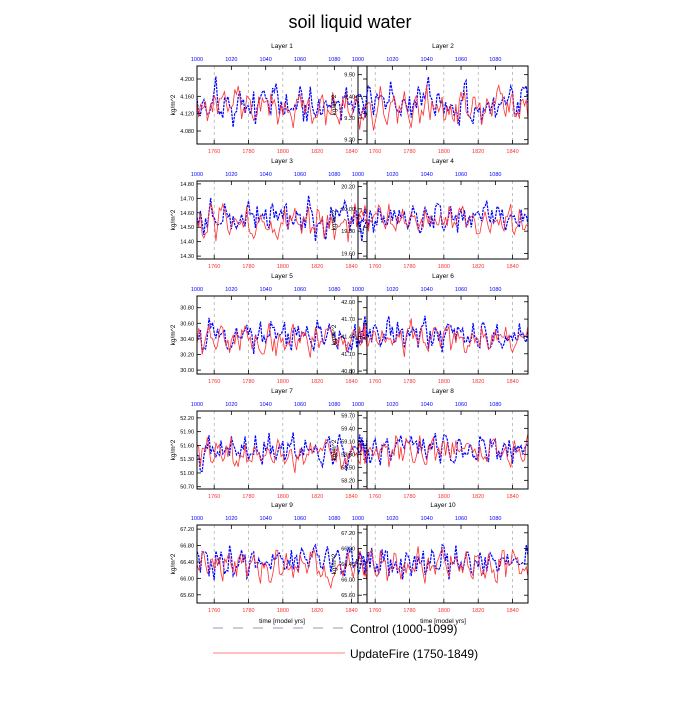  Describe the element at coordinates (187, 214) in the screenshot. I see `y-tick-label: 14.60` at that location.